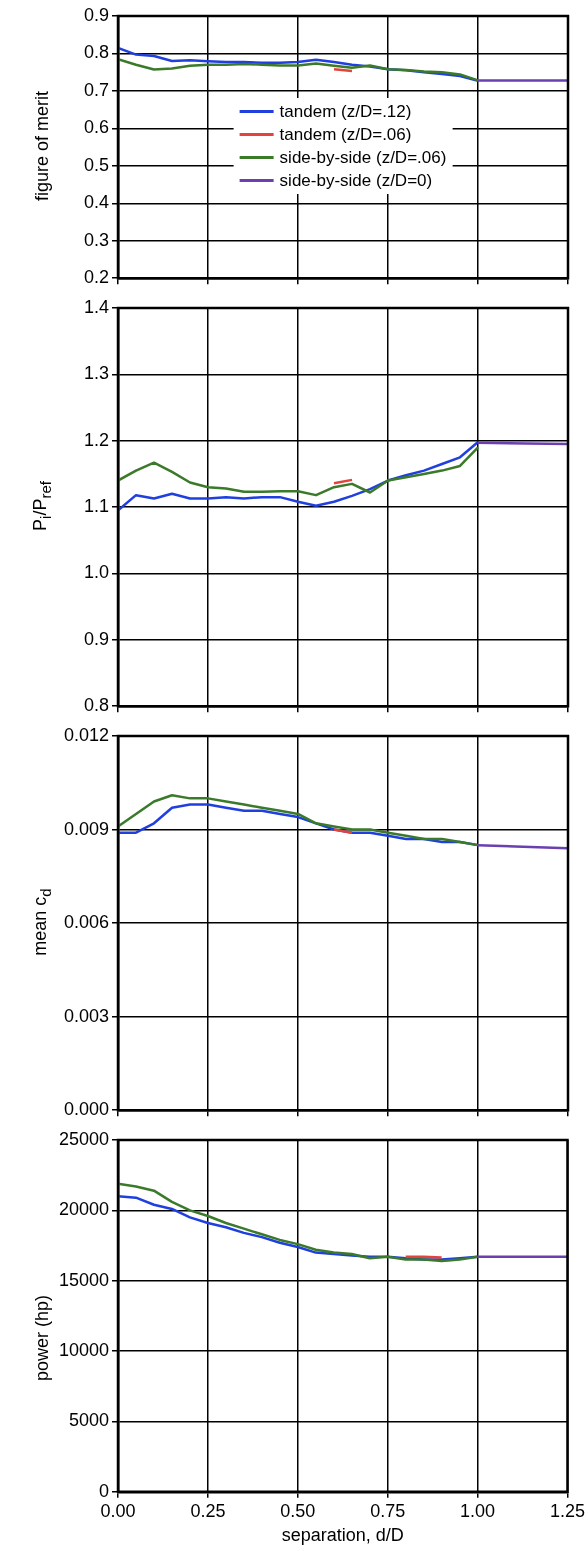  Describe the element at coordinates (83, 1350) in the screenshot. I see `y-tick-label: 10000` at that location.